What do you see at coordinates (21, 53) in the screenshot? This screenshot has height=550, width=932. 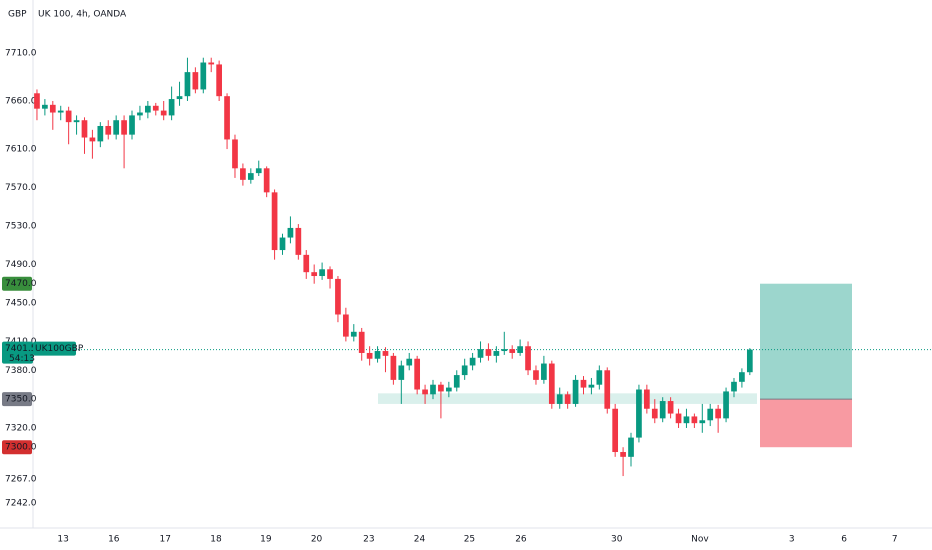 I see `y-tick-label: 7710.0` at bounding box center [21, 53].